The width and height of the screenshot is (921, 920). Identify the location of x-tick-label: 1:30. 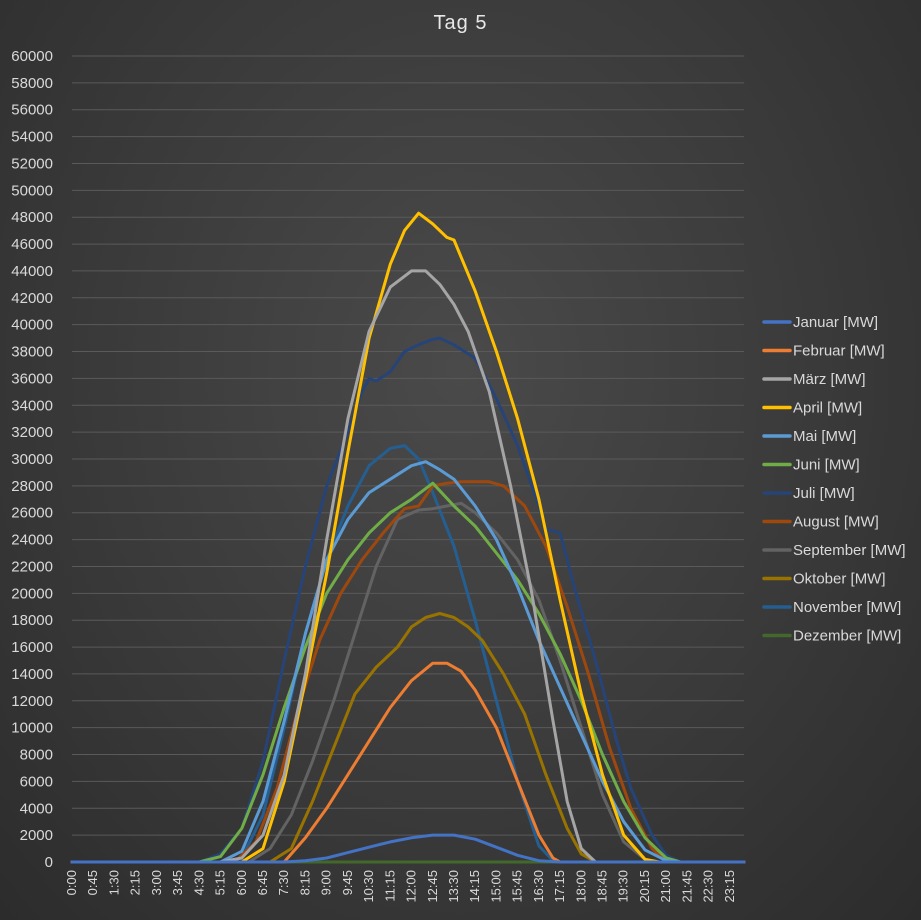
(113, 882).